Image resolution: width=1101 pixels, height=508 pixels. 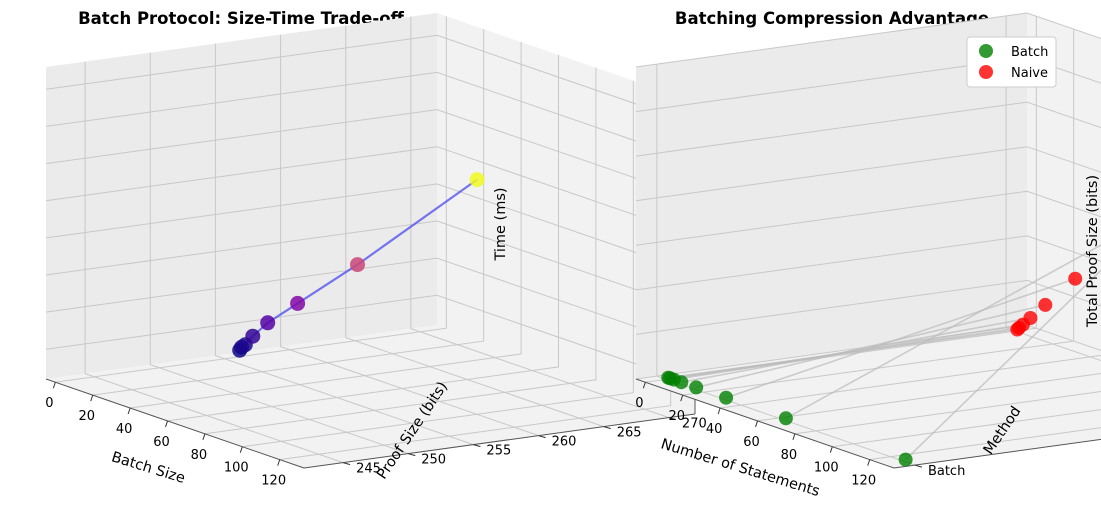 What do you see at coordinates (1093, 251) in the screenshot?
I see `chart2-zlabel: Total Proof Size (bits)` at bounding box center [1093, 251].